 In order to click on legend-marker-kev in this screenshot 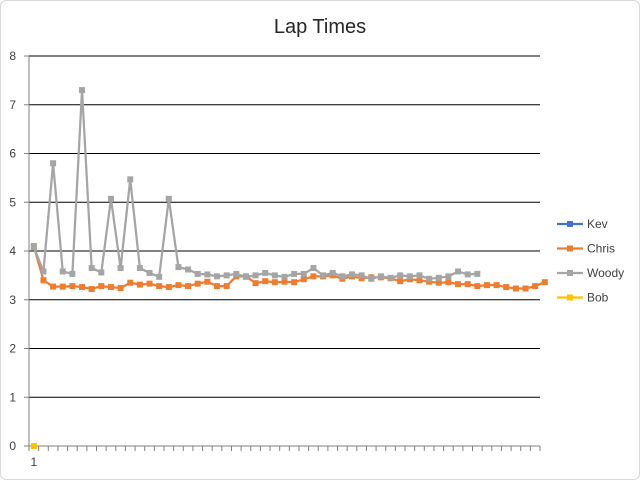, I will do `click(570, 224)`.